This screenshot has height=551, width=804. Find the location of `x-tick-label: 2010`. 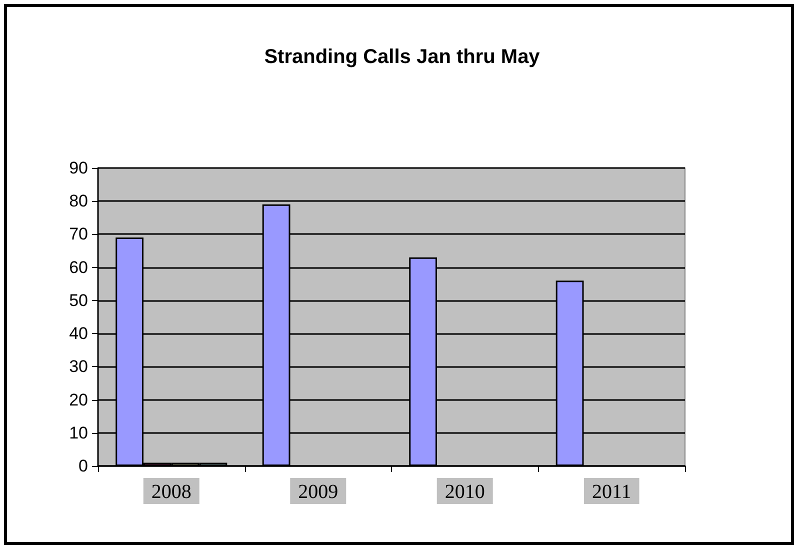

x-tick-label: 2010 is located at coordinates (464, 492).